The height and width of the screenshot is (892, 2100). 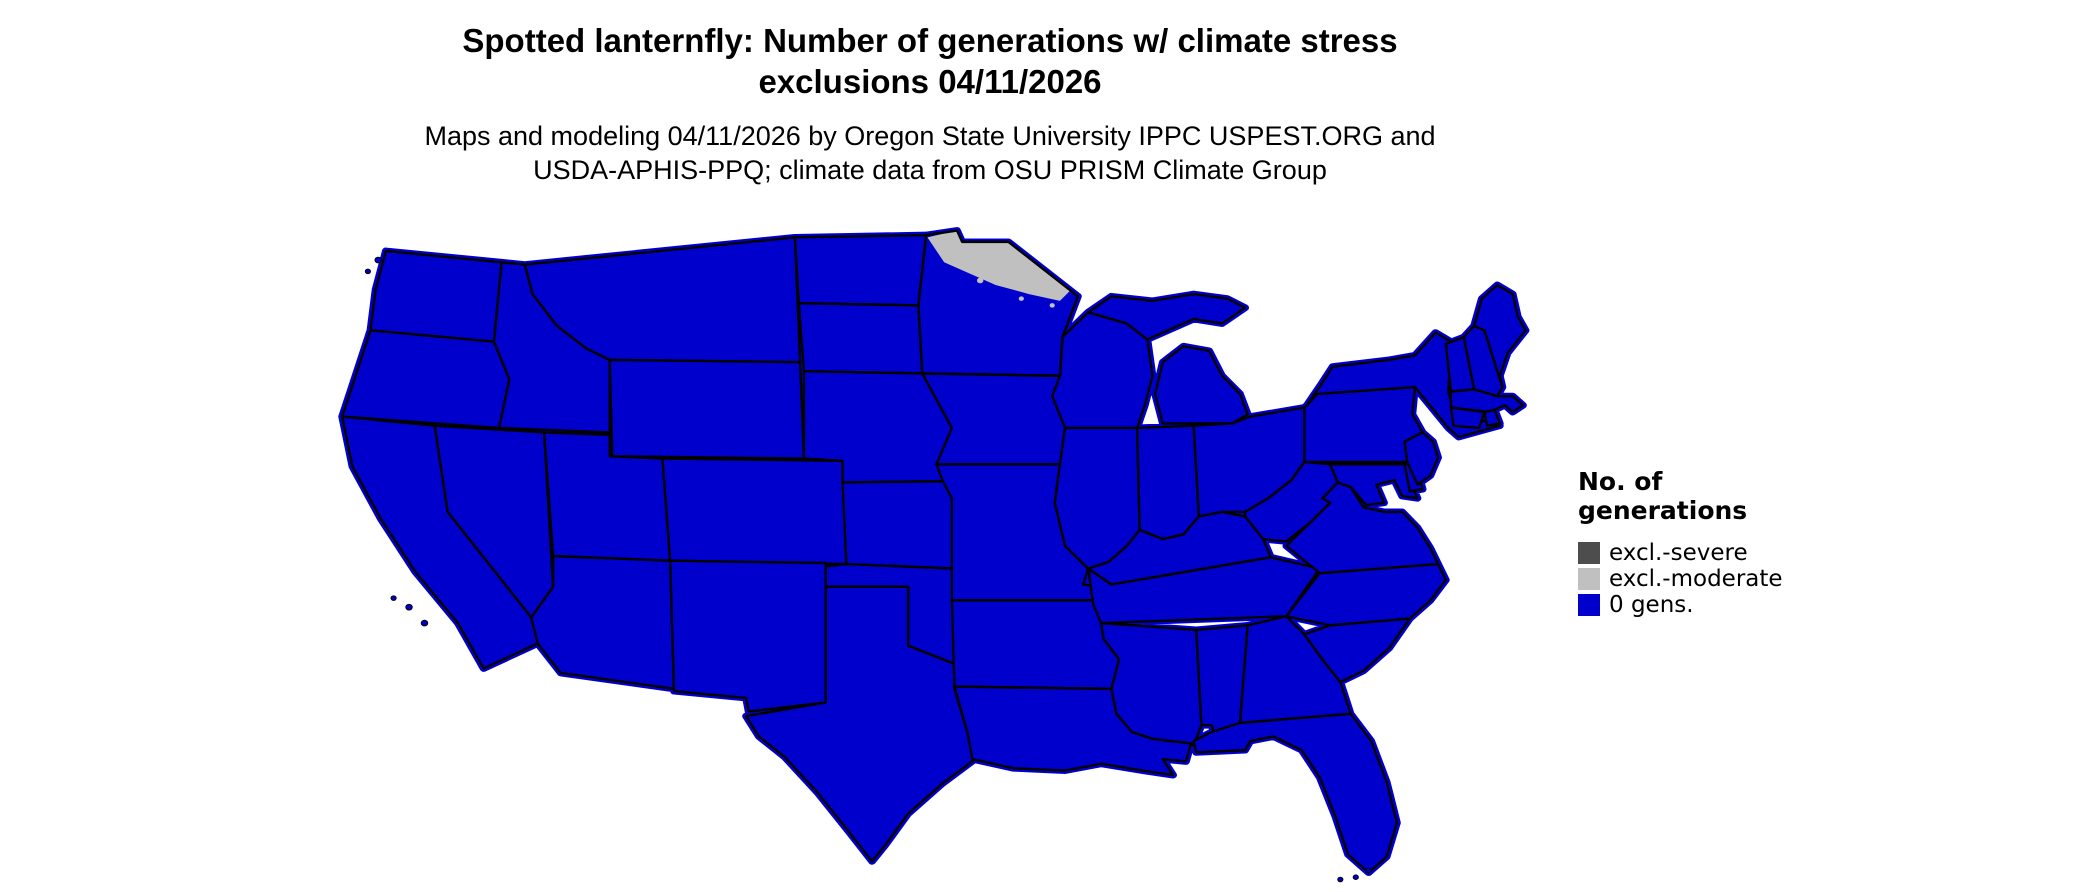 I want to click on state-washington, so click(x=435, y=296).